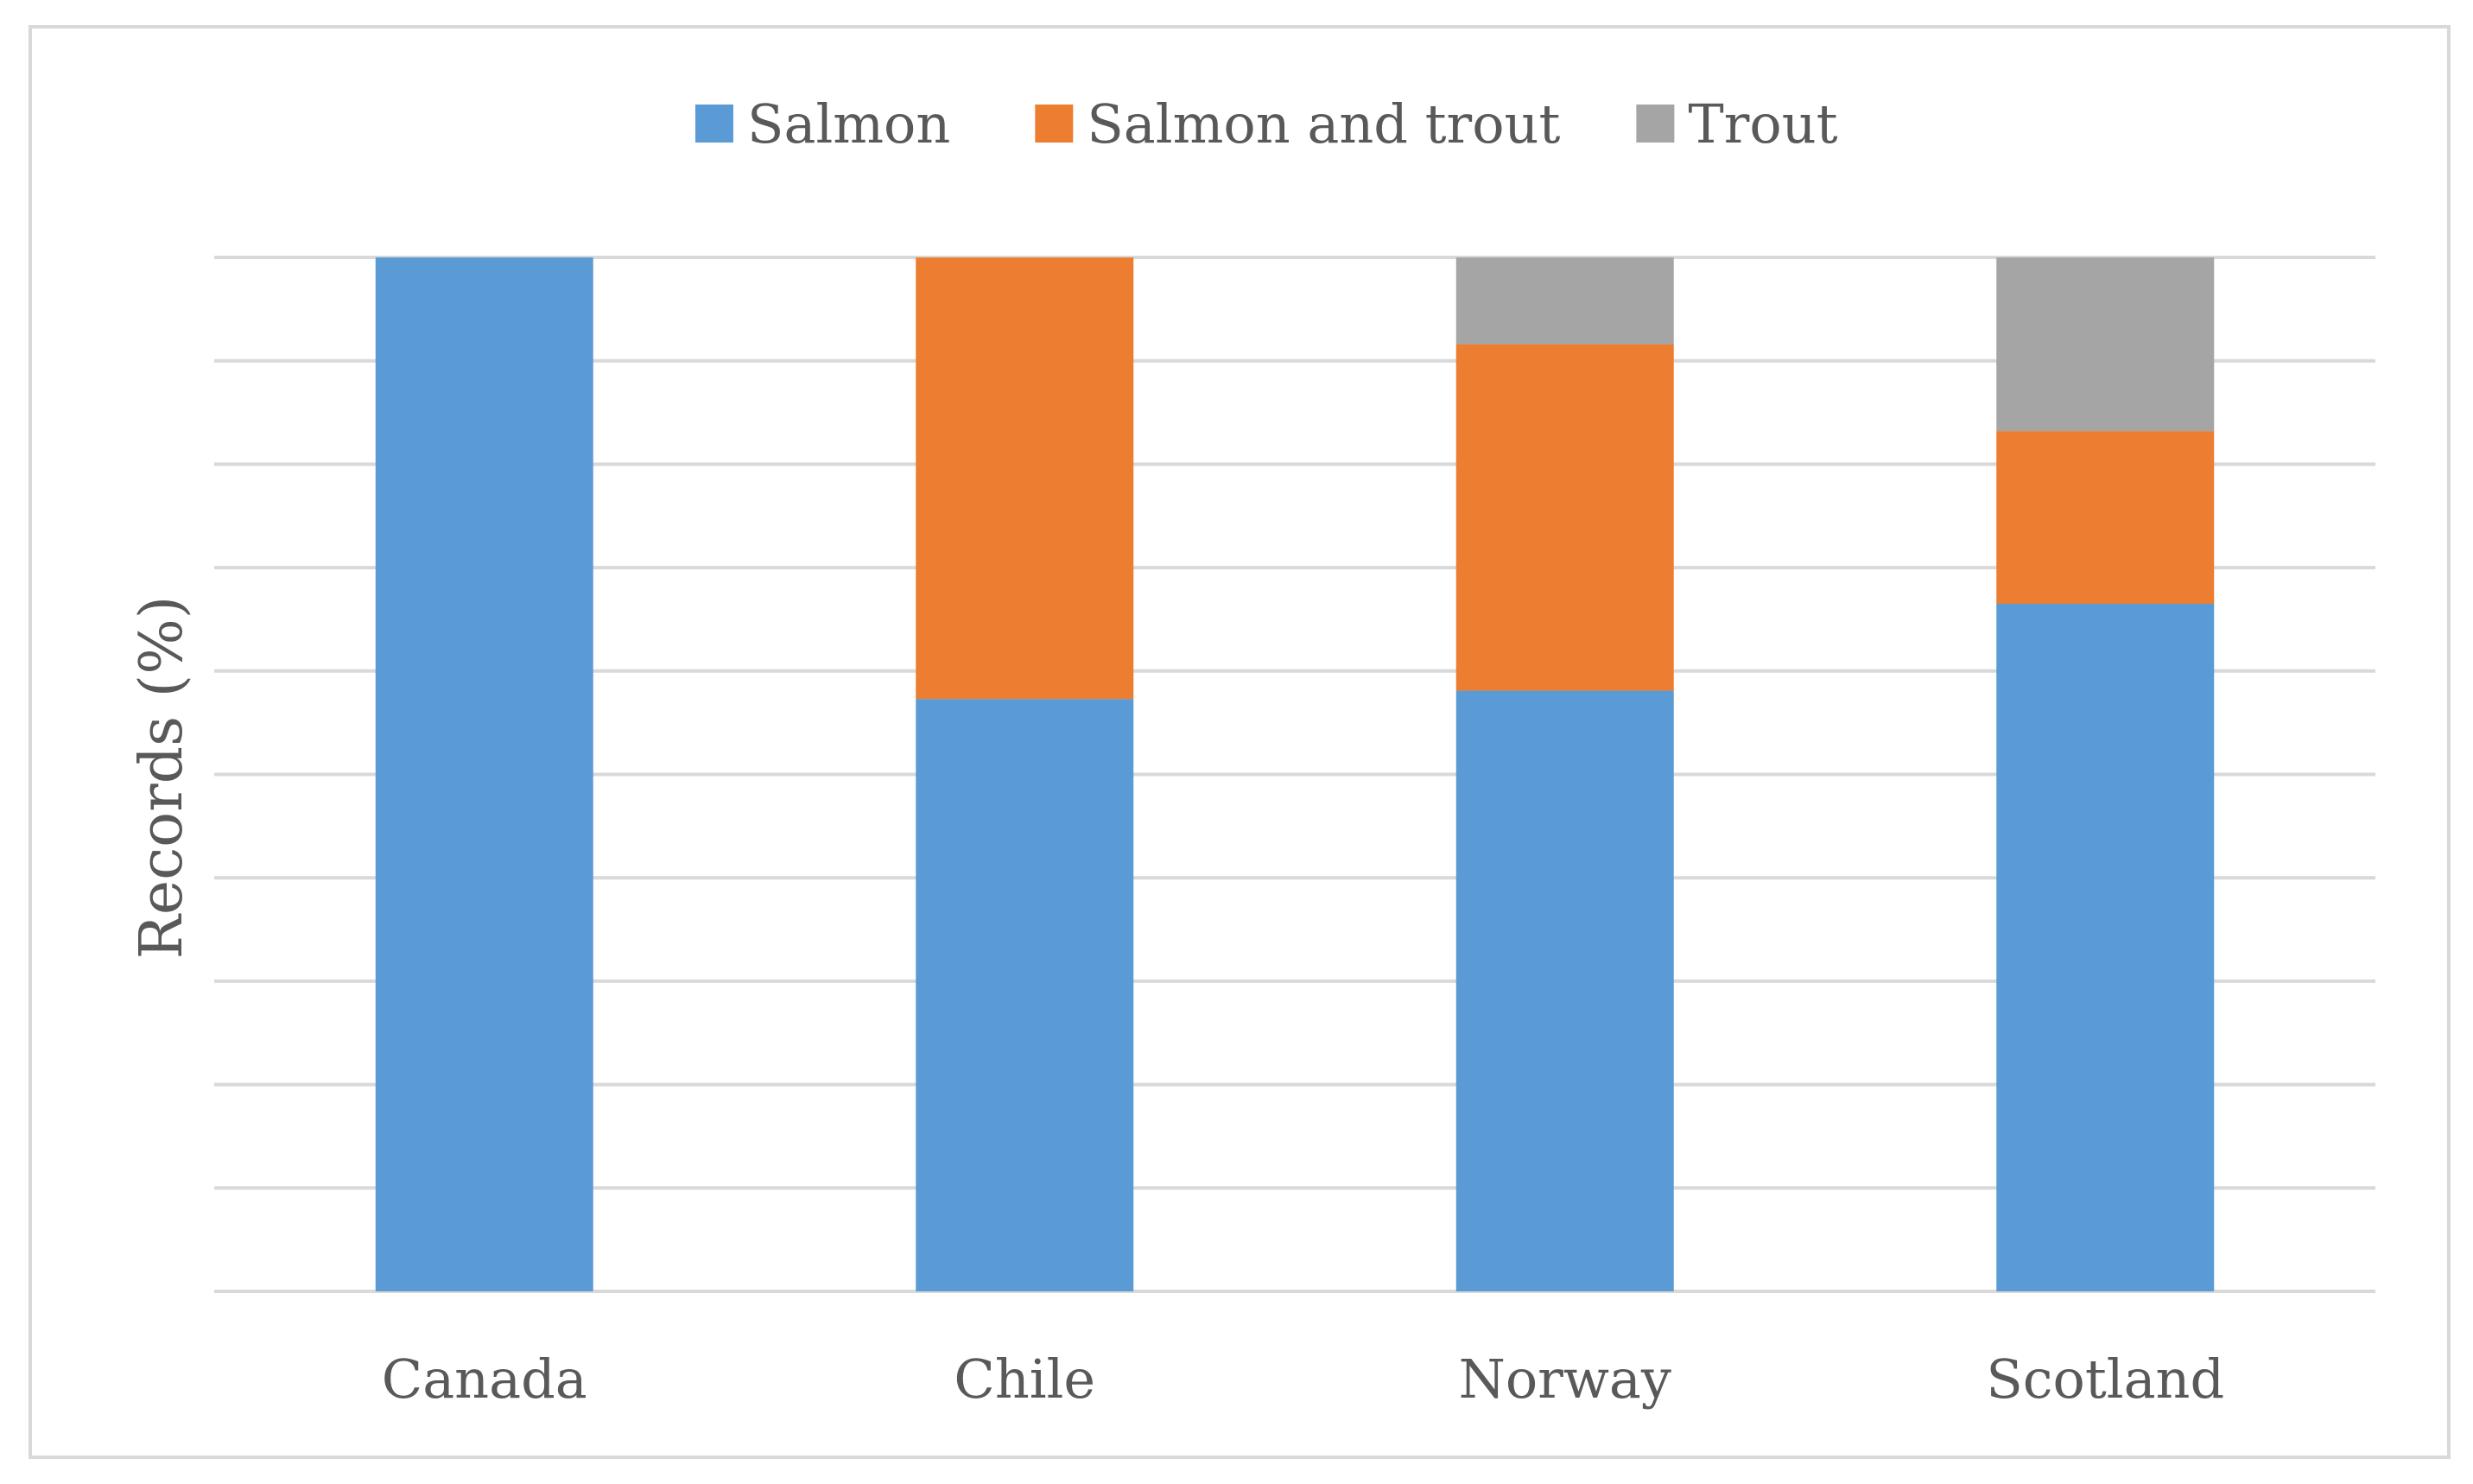  What do you see at coordinates (849, 123) in the screenshot?
I see `legend-label: Salmon` at bounding box center [849, 123].